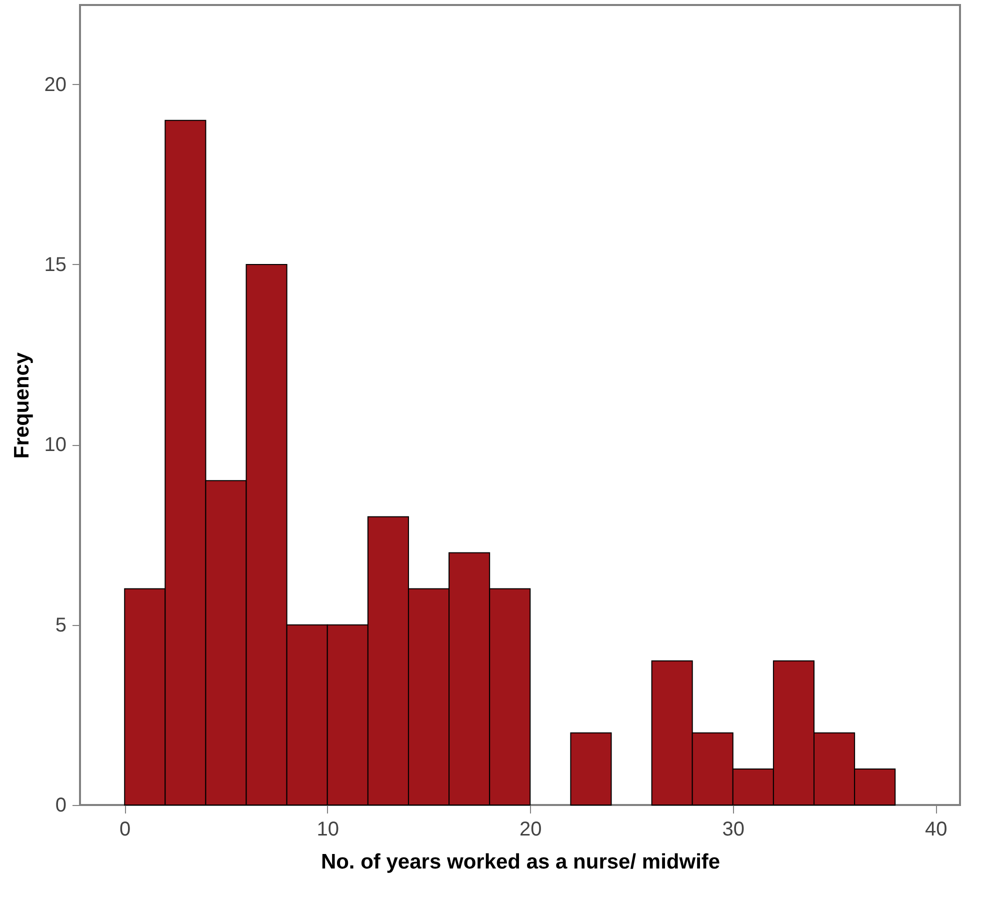  I want to click on x-tick-label: 40, so click(936, 829).